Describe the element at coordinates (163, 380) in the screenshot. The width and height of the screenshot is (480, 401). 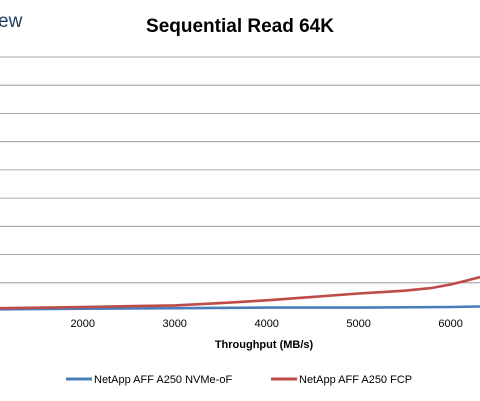
I see `legend-label-1: NetApp AFF A250 NVMe-oF` at that location.